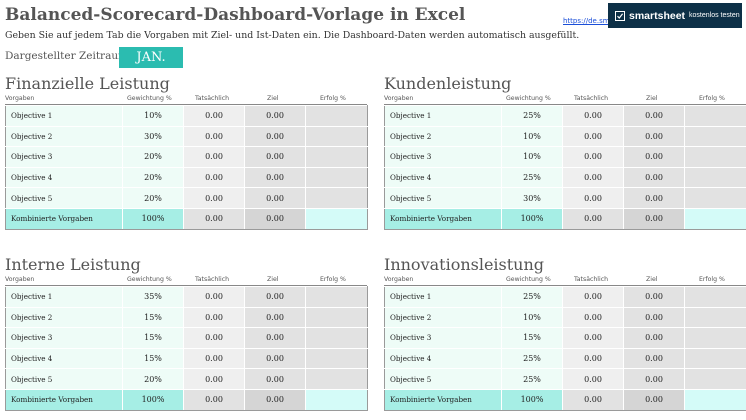 The height and width of the screenshot is (420, 746). Describe the element at coordinates (675, 15) in the screenshot. I see `smartsheet-banner: smartsheet kostenlos testen` at that location.